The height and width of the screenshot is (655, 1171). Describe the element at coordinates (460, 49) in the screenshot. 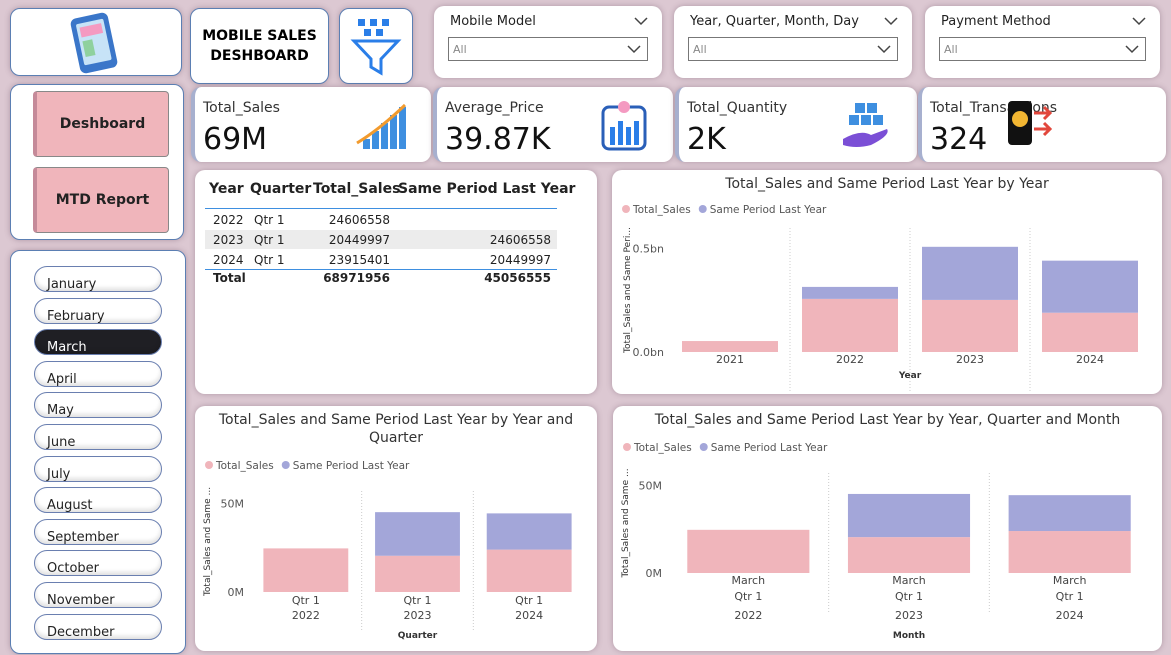

I see `filter-value: All` at that location.